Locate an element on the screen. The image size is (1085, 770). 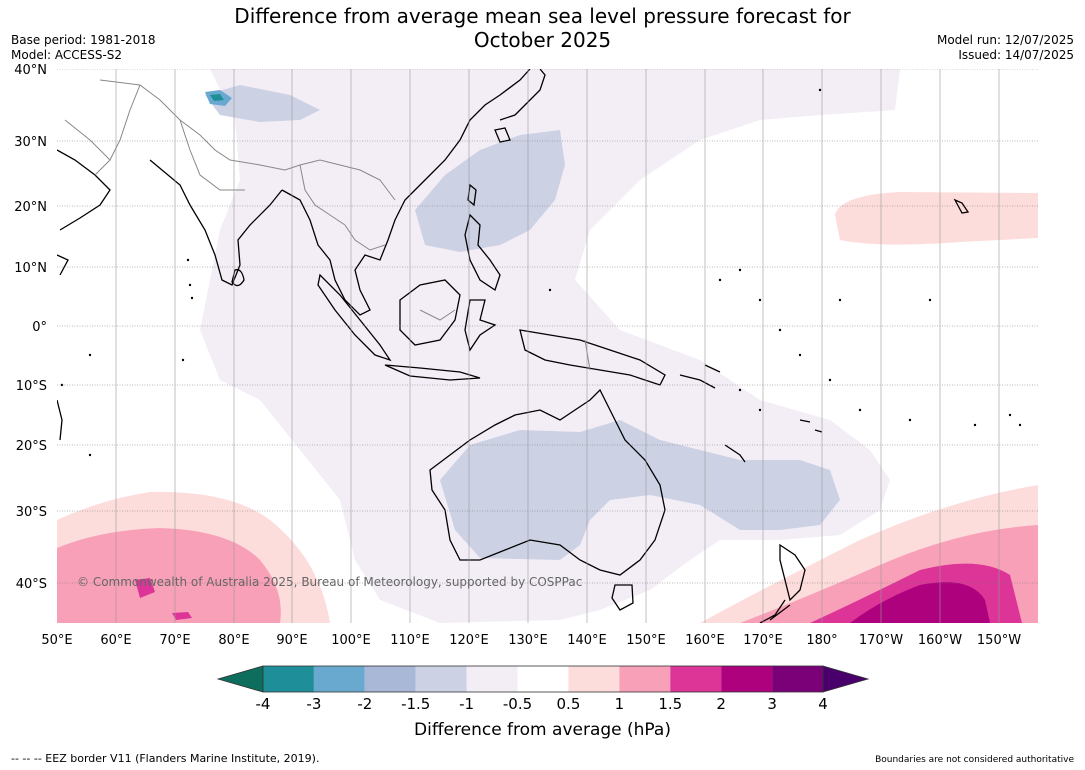
colorbar-label: Difference from average (hPa) is located at coordinates (542, 730).